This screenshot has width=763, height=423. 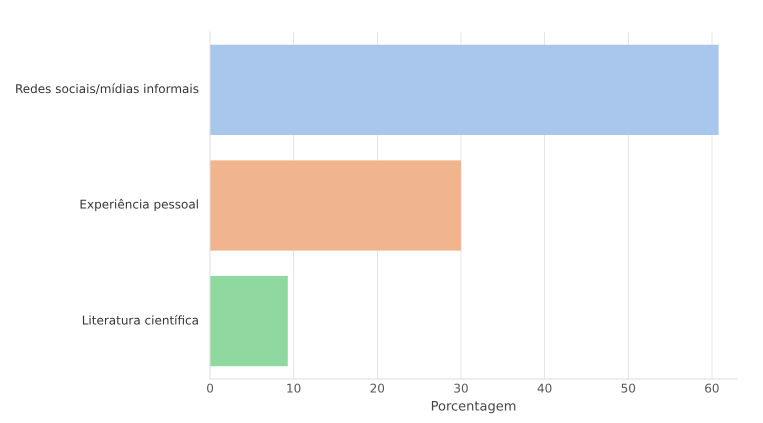 I want to click on y-tick-label: Experiência pessoal, so click(x=139, y=205).